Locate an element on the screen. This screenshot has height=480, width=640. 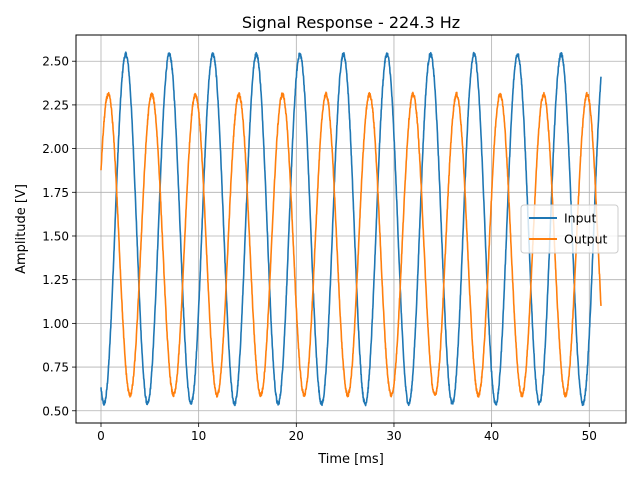
y-tick-label: 2.00 is located at coordinates (55, 149).